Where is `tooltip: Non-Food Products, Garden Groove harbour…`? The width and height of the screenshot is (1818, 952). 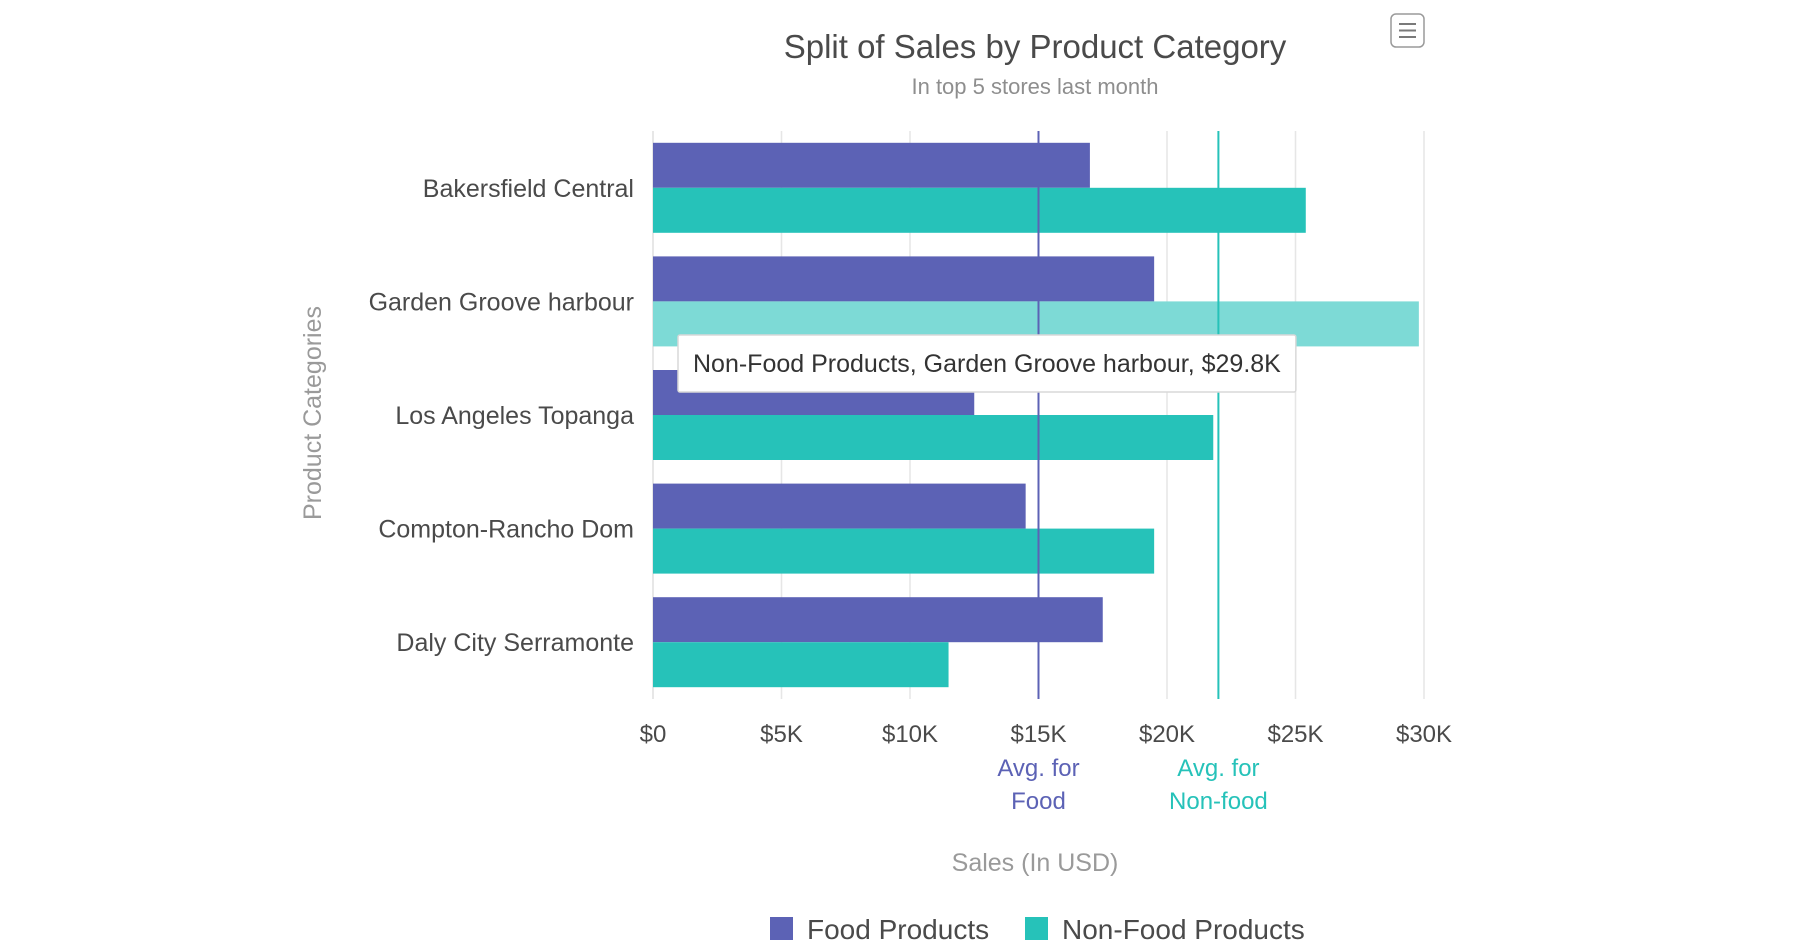
tooltip: Non-Food Products, Garden Groove harbour… is located at coordinates (987, 363).